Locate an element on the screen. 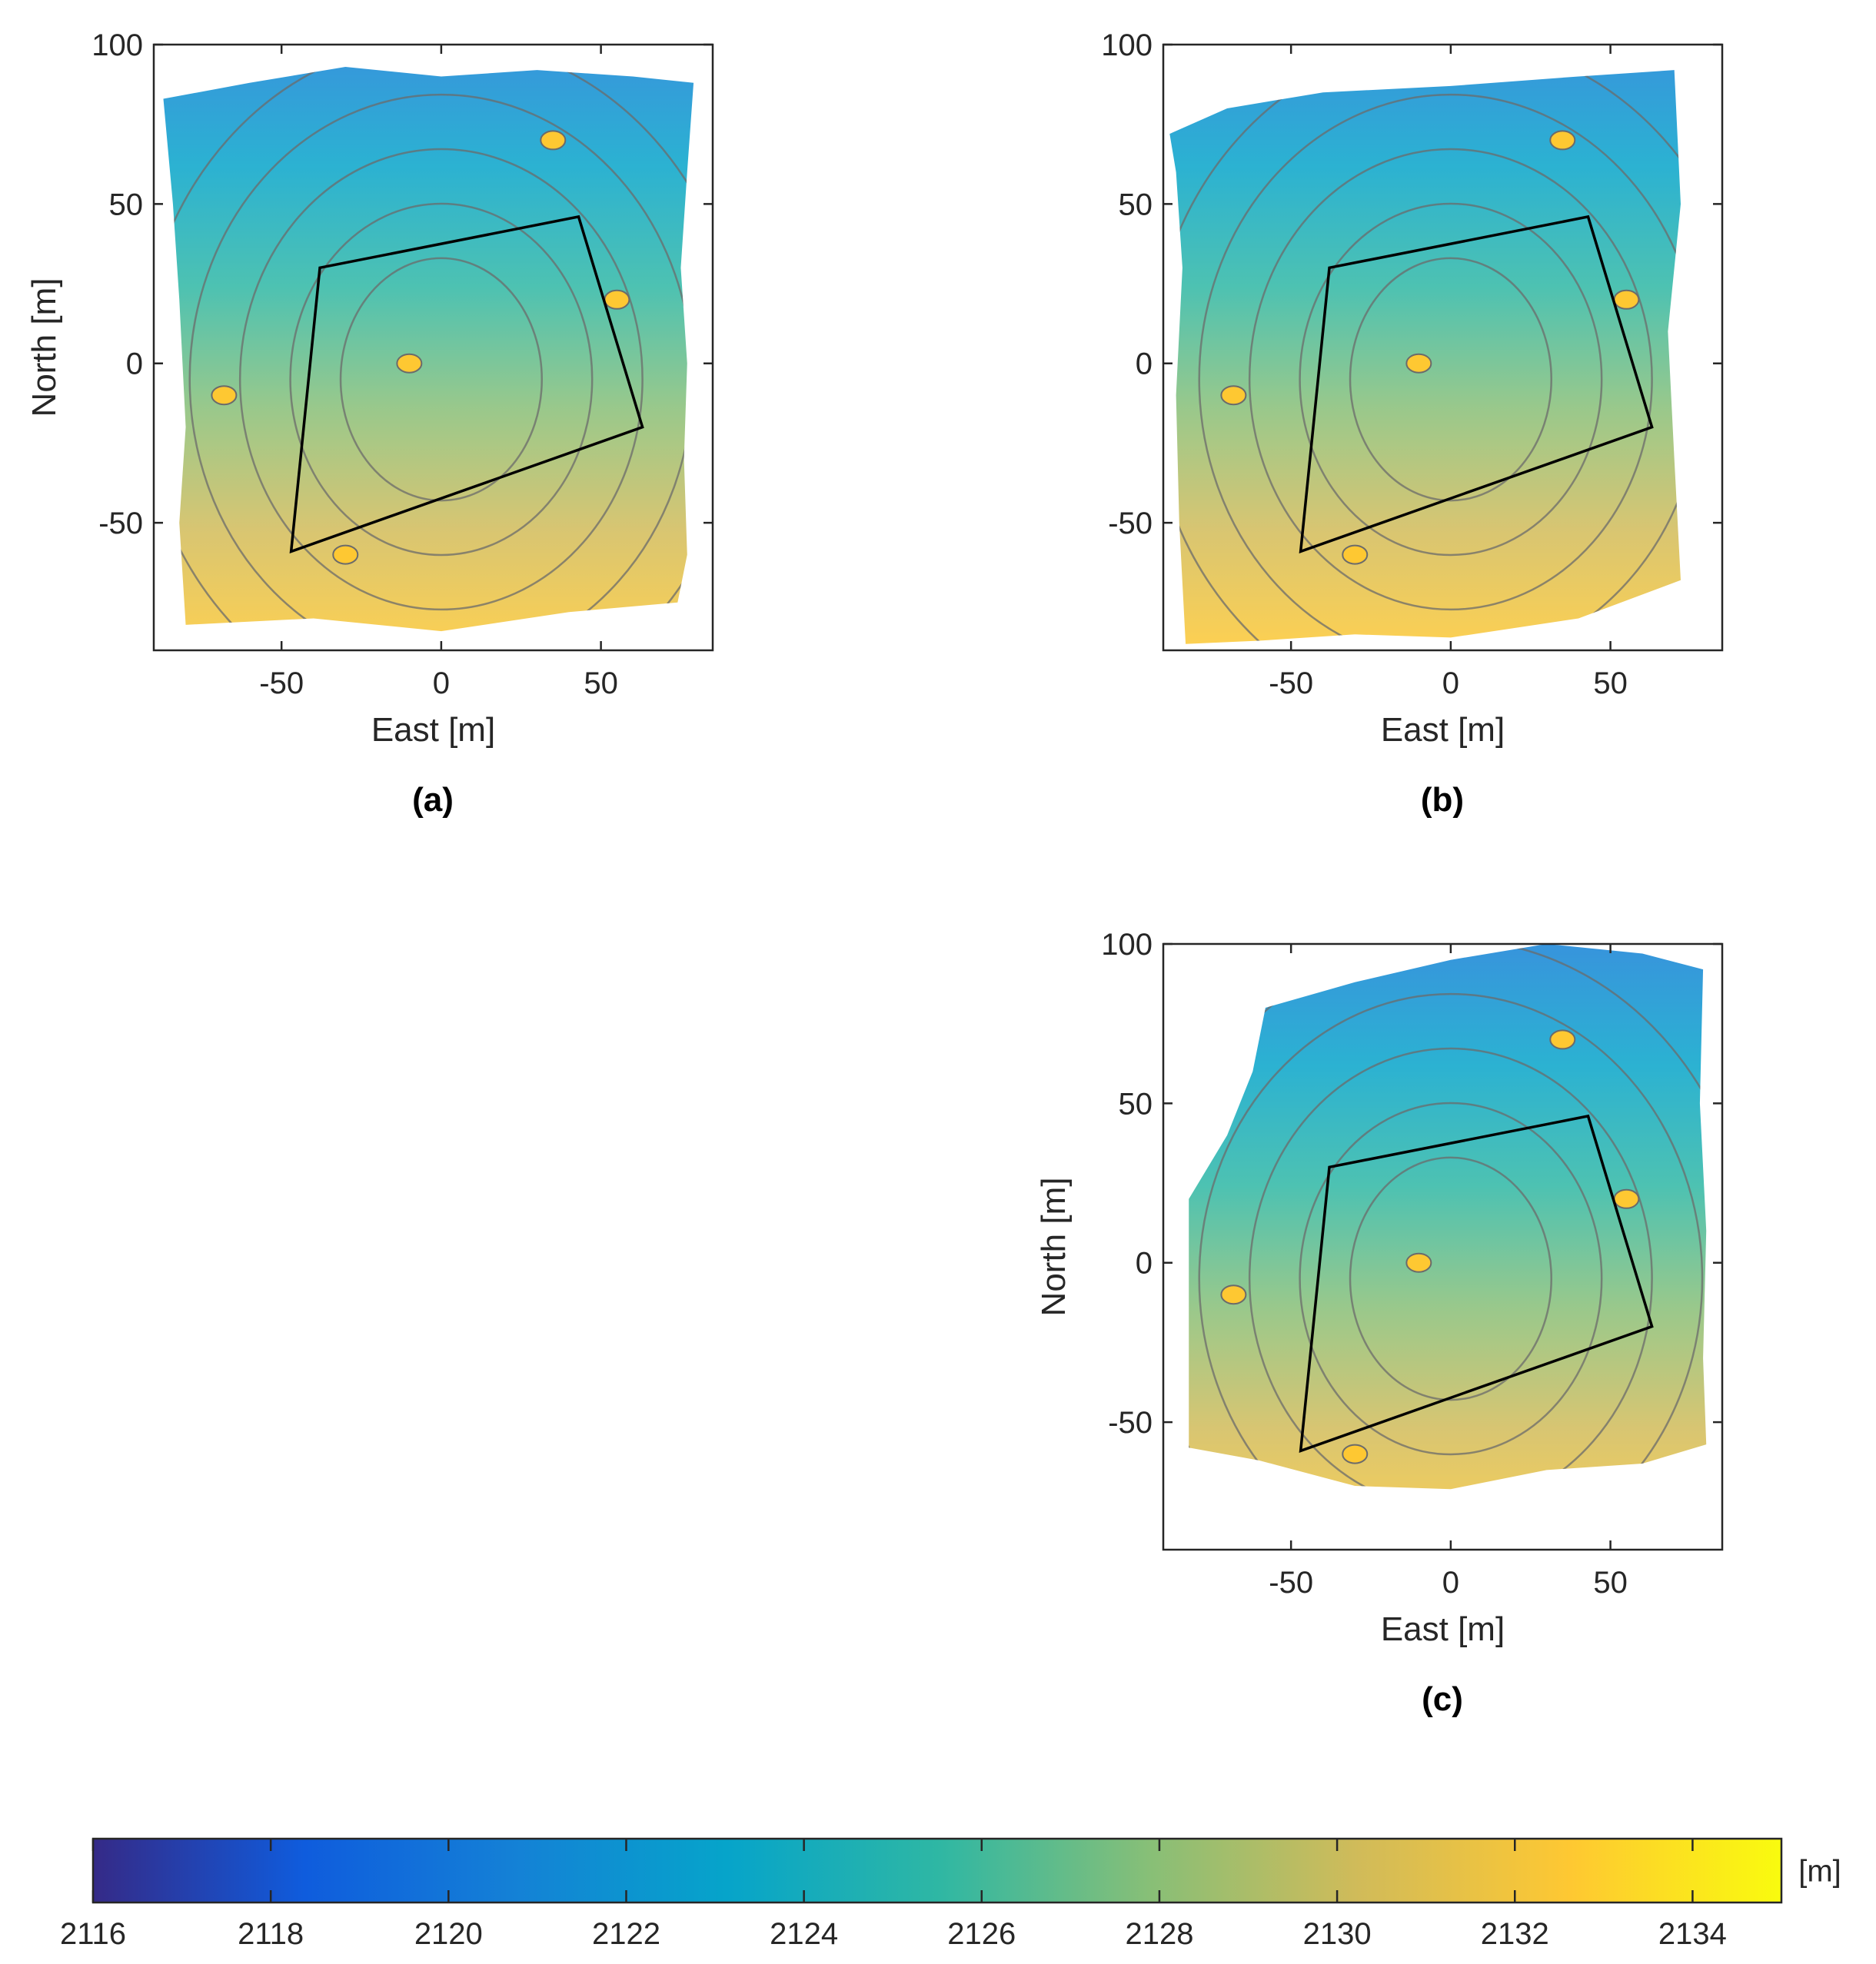  panel-a: -50 0 50 -50 0 50 100 East [m] North [m] (a) is located at coordinates (369, 424).